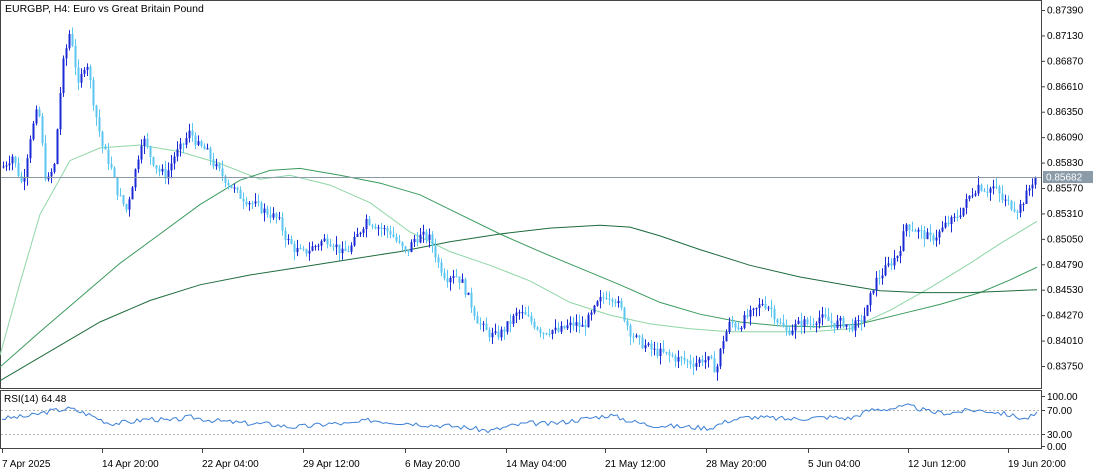  I want to click on rsi-line, so click(519, 418).